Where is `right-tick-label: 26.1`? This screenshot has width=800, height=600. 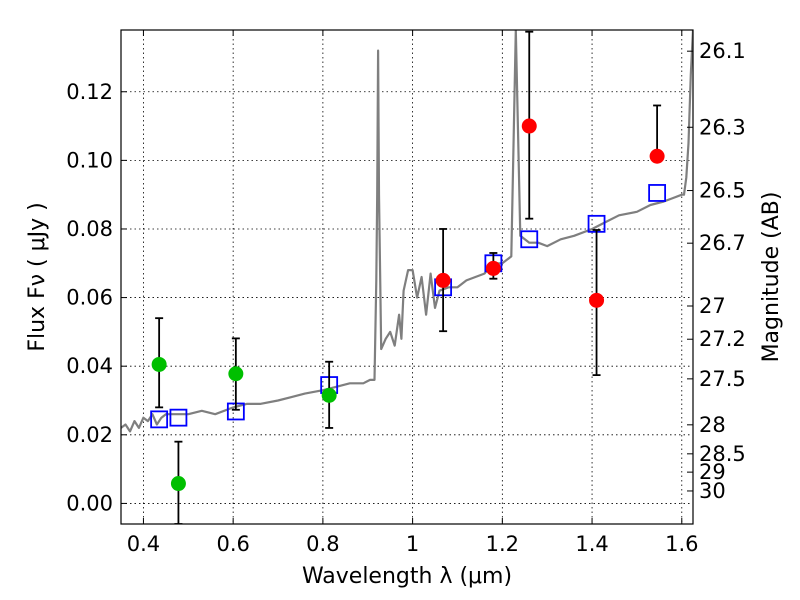 right-tick-label: 26.1 is located at coordinates (722, 51).